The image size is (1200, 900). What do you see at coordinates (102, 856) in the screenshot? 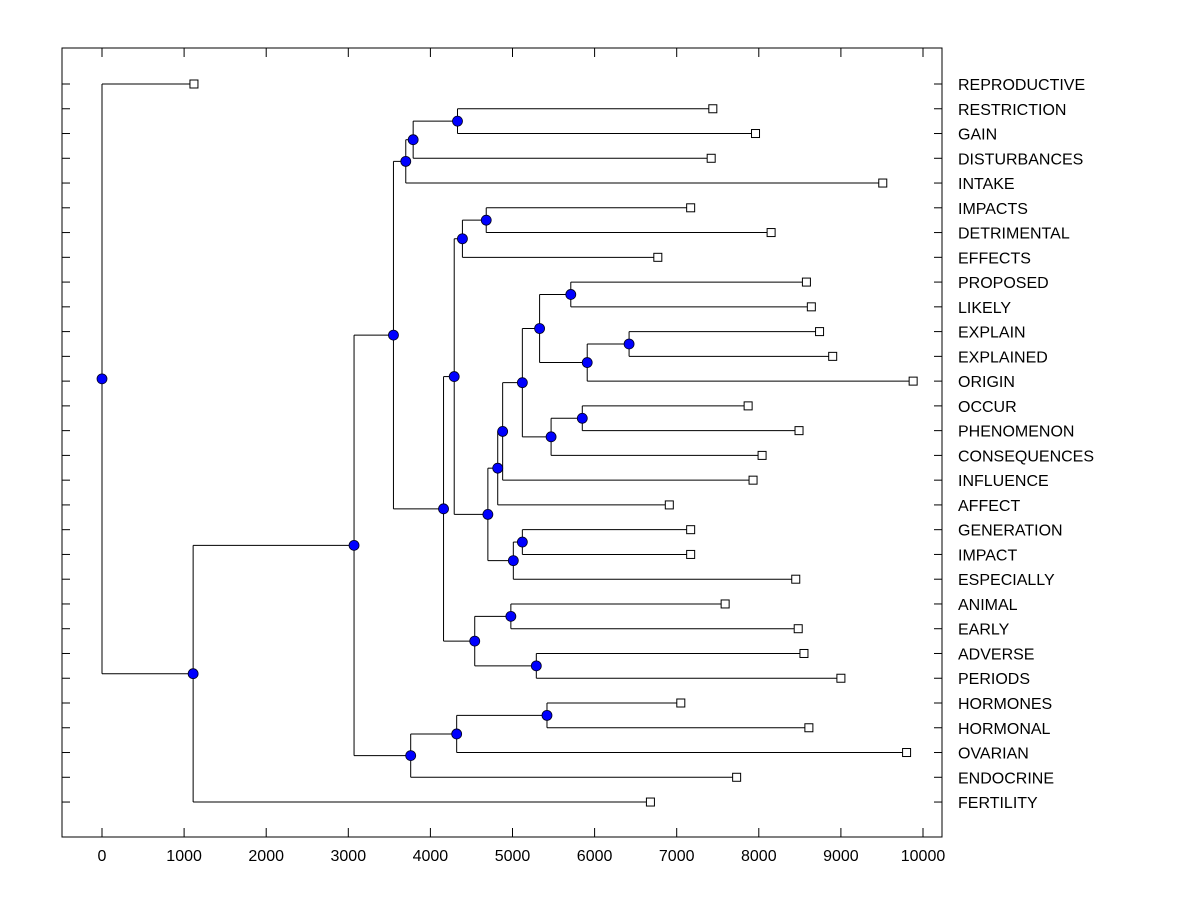
I see `x-tick-label: 0` at bounding box center [102, 856].